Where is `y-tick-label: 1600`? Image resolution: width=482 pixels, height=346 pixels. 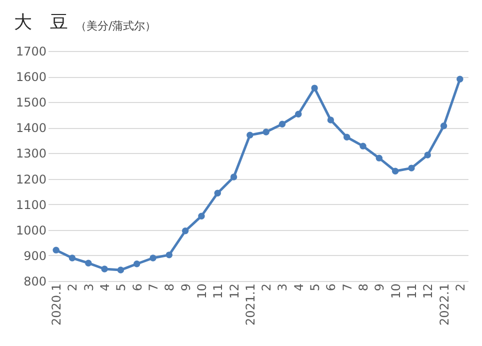 y-tick-label: 1600 is located at coordinates (31, 77).